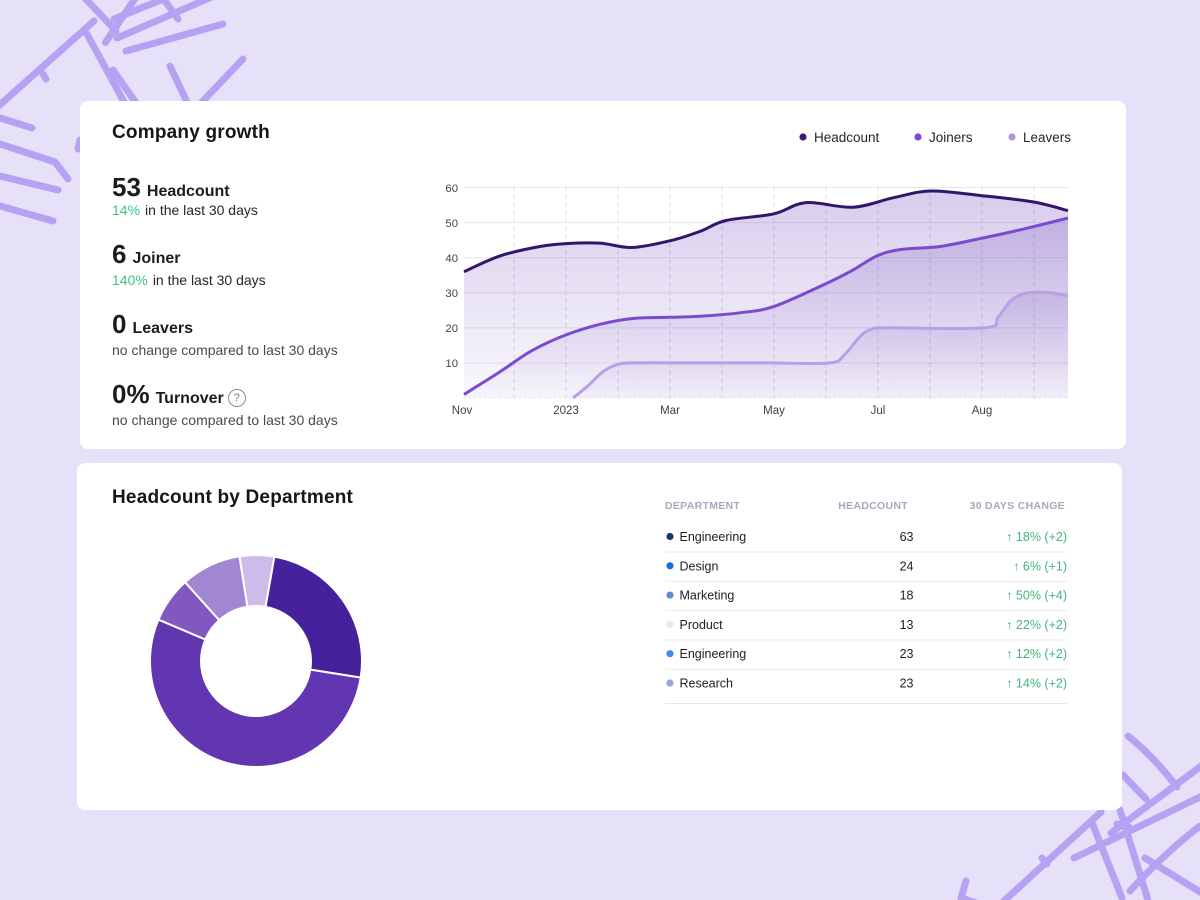  What do you see at coordinates (702, 625) in the screenshot?
I see `svg-text: Product` at bounding box center [702, 625].